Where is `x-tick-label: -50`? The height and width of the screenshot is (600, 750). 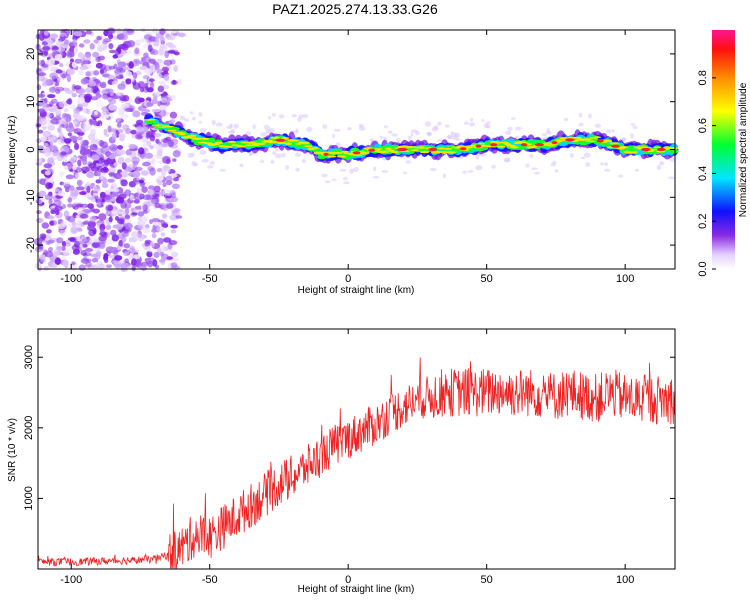 x-tick-label: -50 is located at coordinates (210, 279).